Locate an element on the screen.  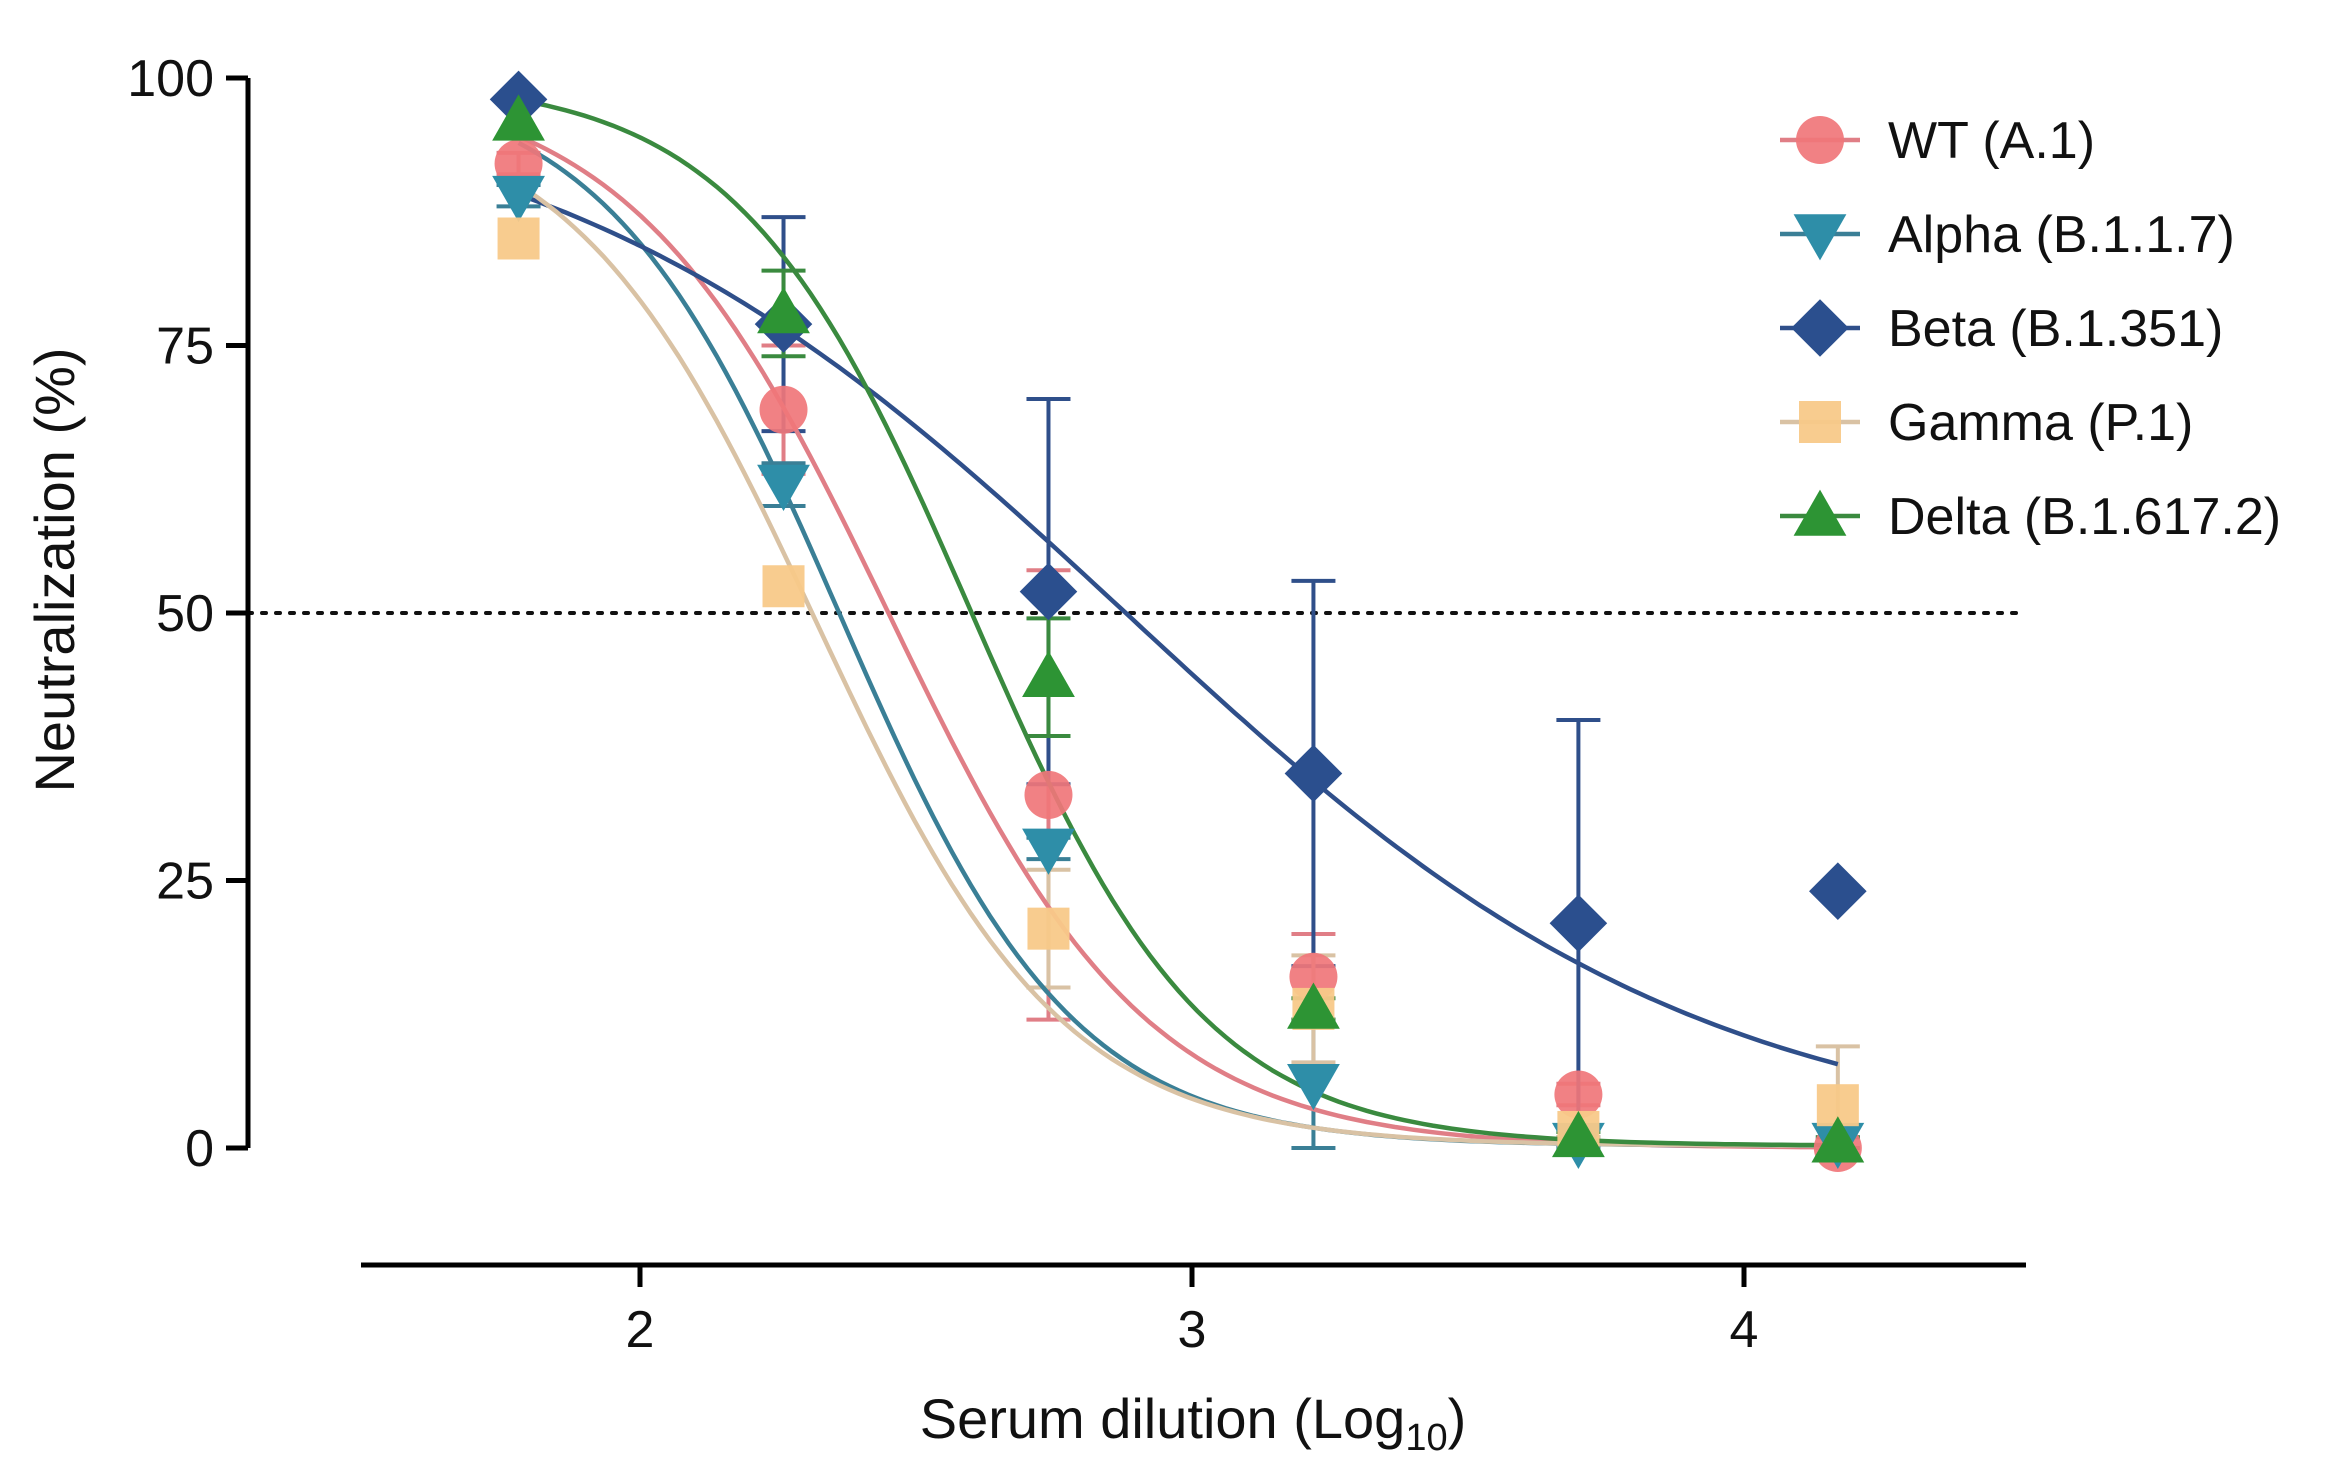
legend-item-gamma: Gamma (P.1) is located at coordinates (1986, 423).